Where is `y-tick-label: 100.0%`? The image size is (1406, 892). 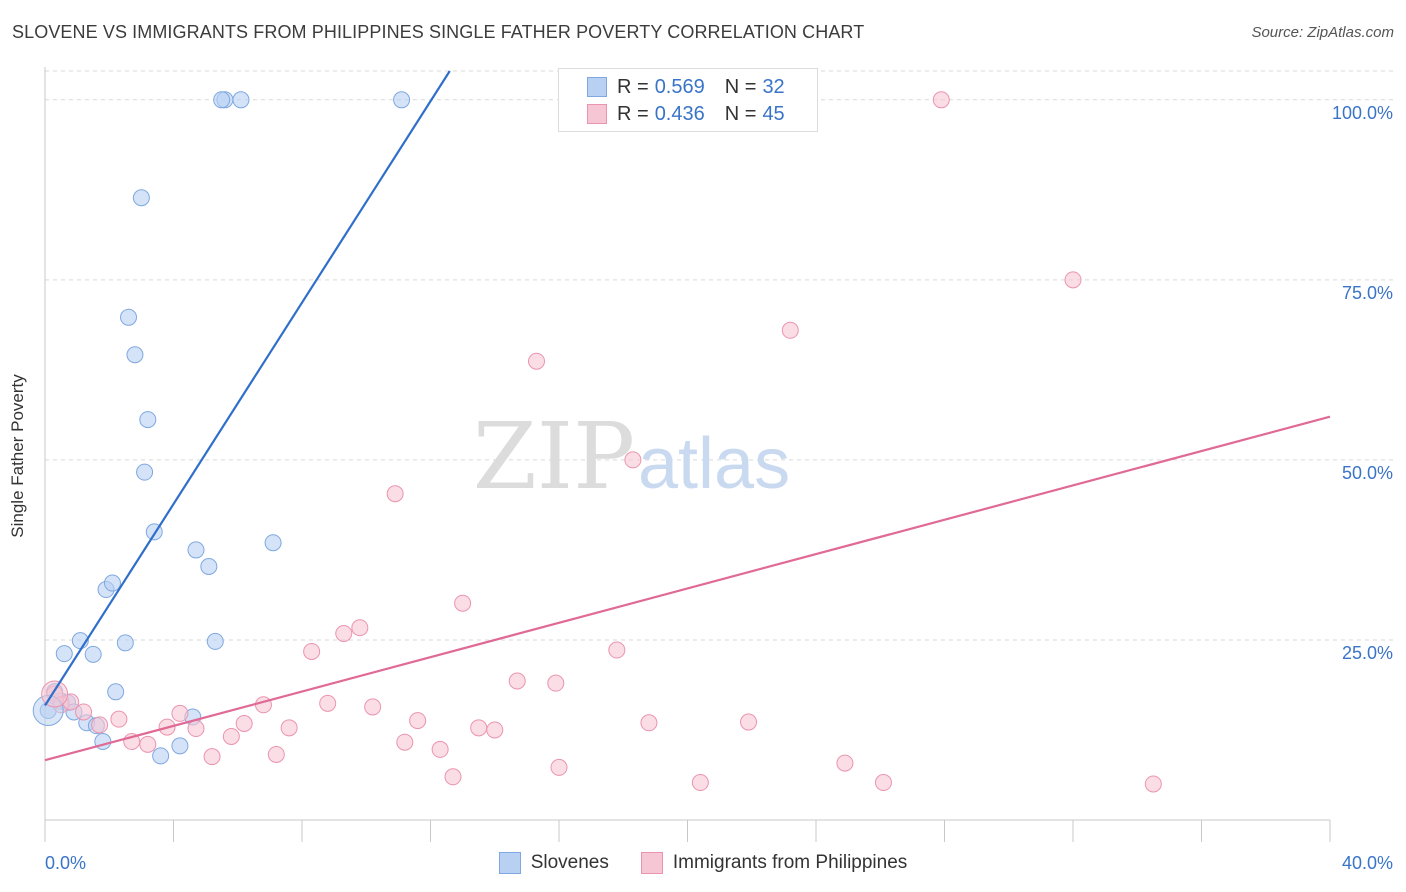 y-tick-label: 100.0% is located at coordinates (1362, 113).